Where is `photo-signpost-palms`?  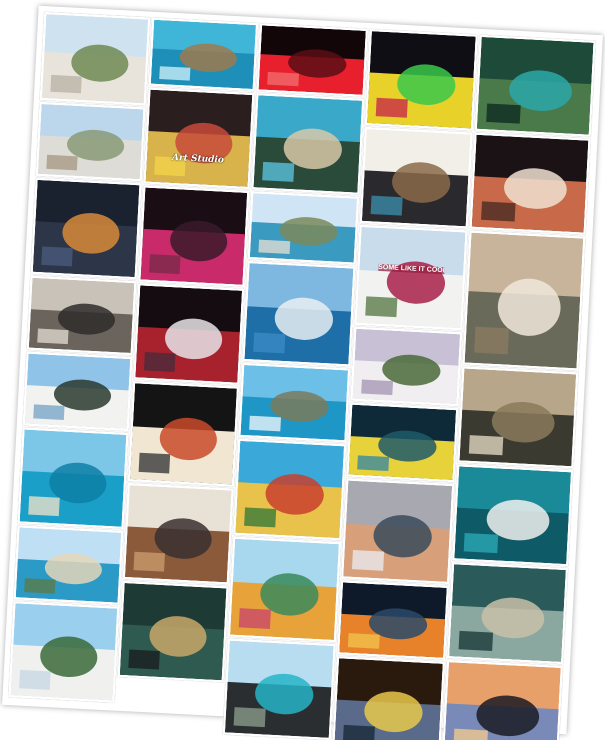
photo-signpost-palms is located at coordinates (284, 589).